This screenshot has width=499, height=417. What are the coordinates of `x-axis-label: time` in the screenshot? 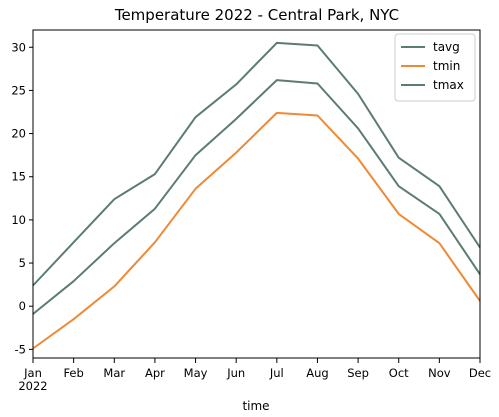 It's located at (255, 406).